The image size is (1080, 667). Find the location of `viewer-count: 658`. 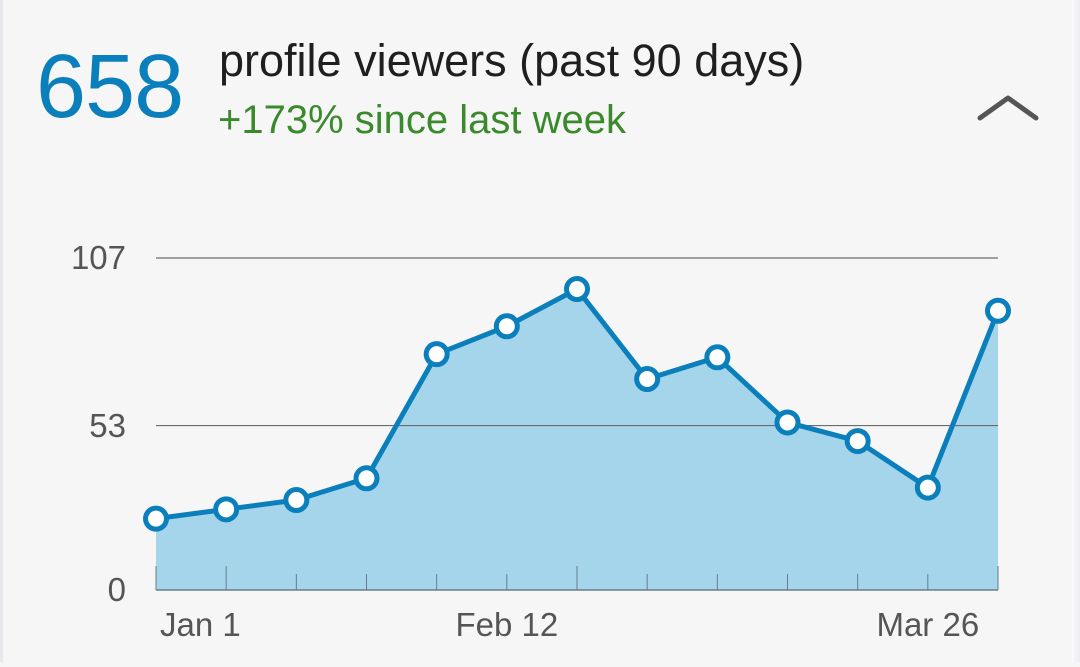

viewer-count: 658 is located at coordinates (110, 87).